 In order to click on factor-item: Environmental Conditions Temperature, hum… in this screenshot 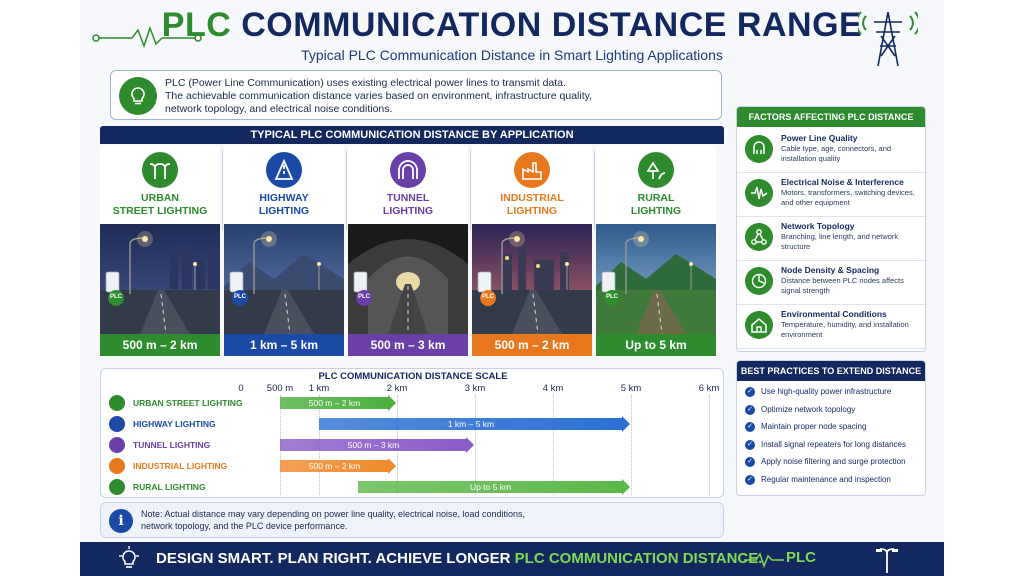, I will do `click(832, 327)`.